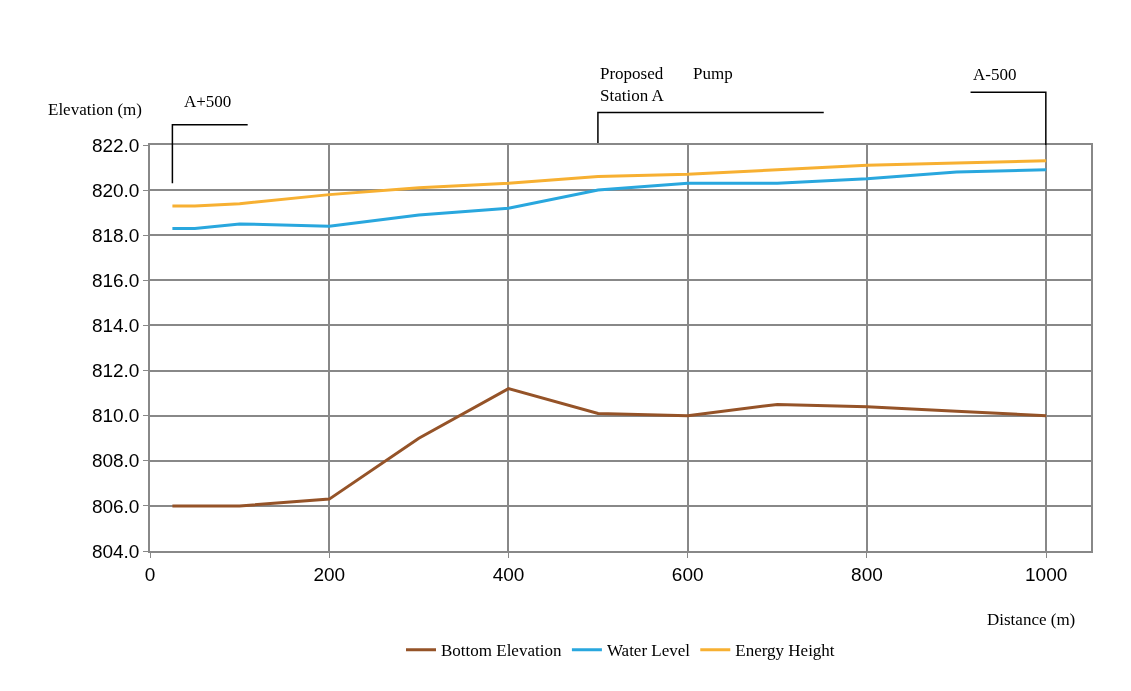  Describe the element at coordinates (115, 235) in the screenshot. I see `y-tick-label: 818.0` at that location.